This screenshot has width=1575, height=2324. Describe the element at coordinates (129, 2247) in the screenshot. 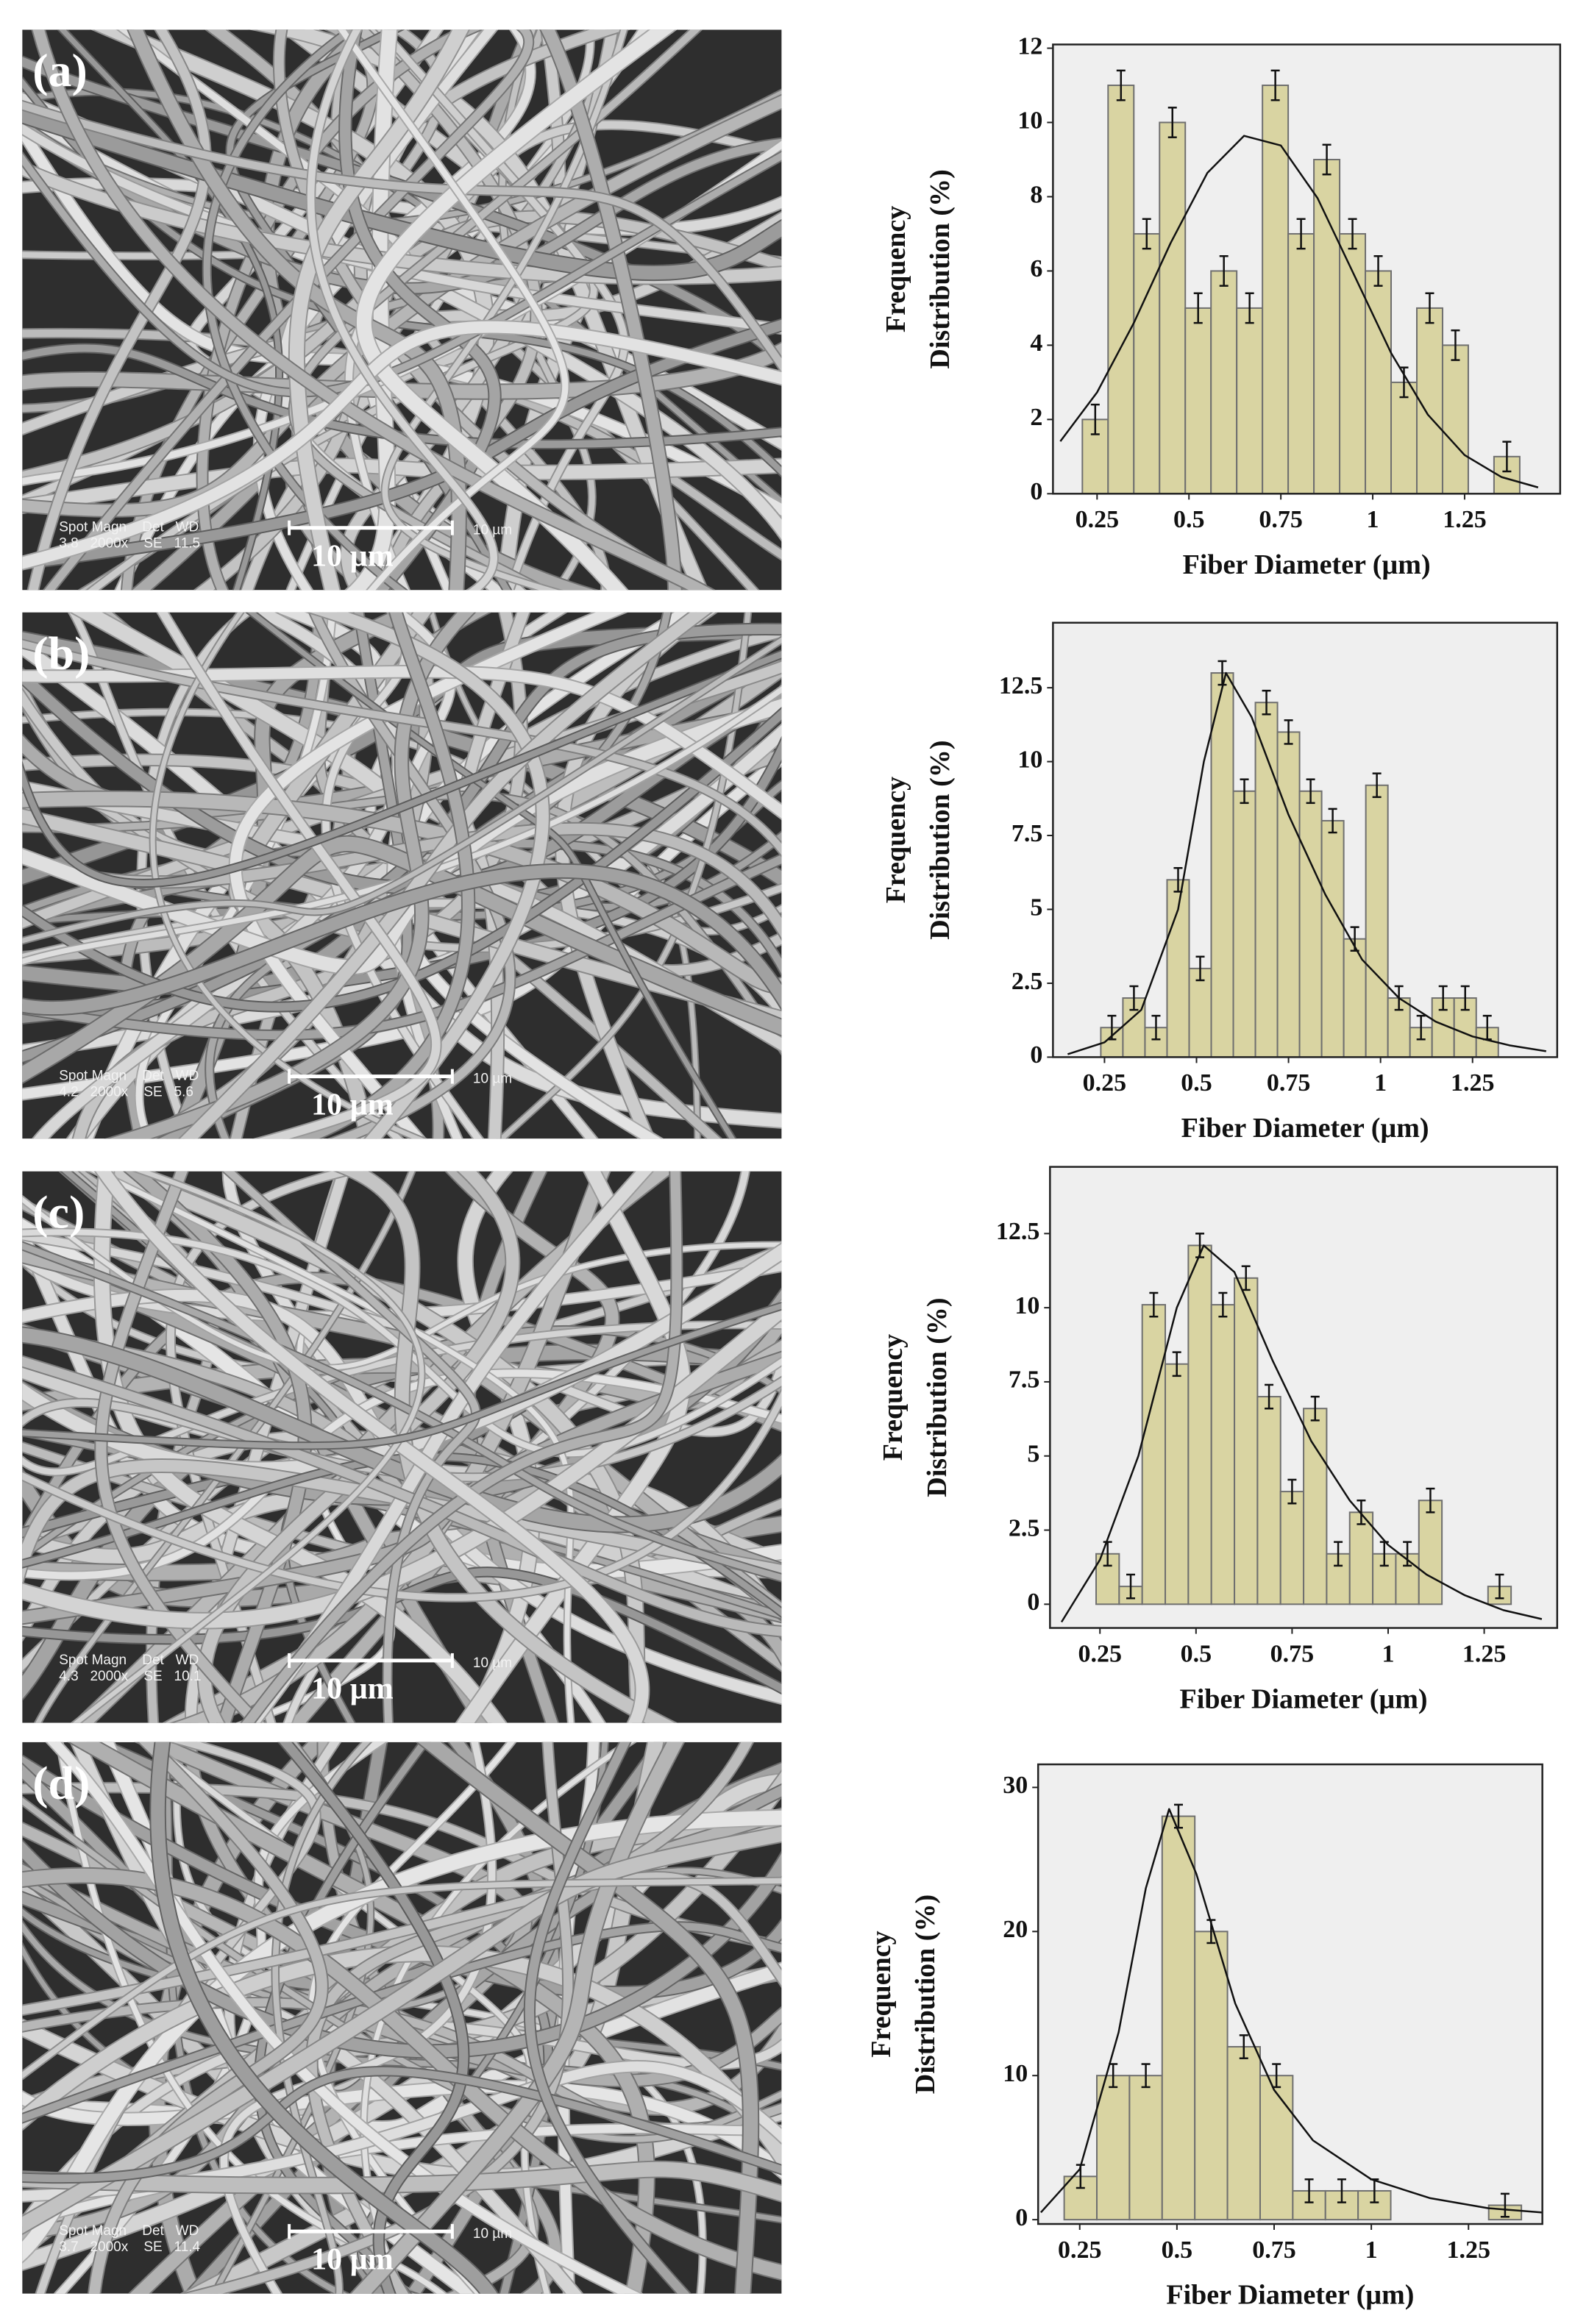

I see `sem-info: 3.7 2000x SE 11.4` at that location.